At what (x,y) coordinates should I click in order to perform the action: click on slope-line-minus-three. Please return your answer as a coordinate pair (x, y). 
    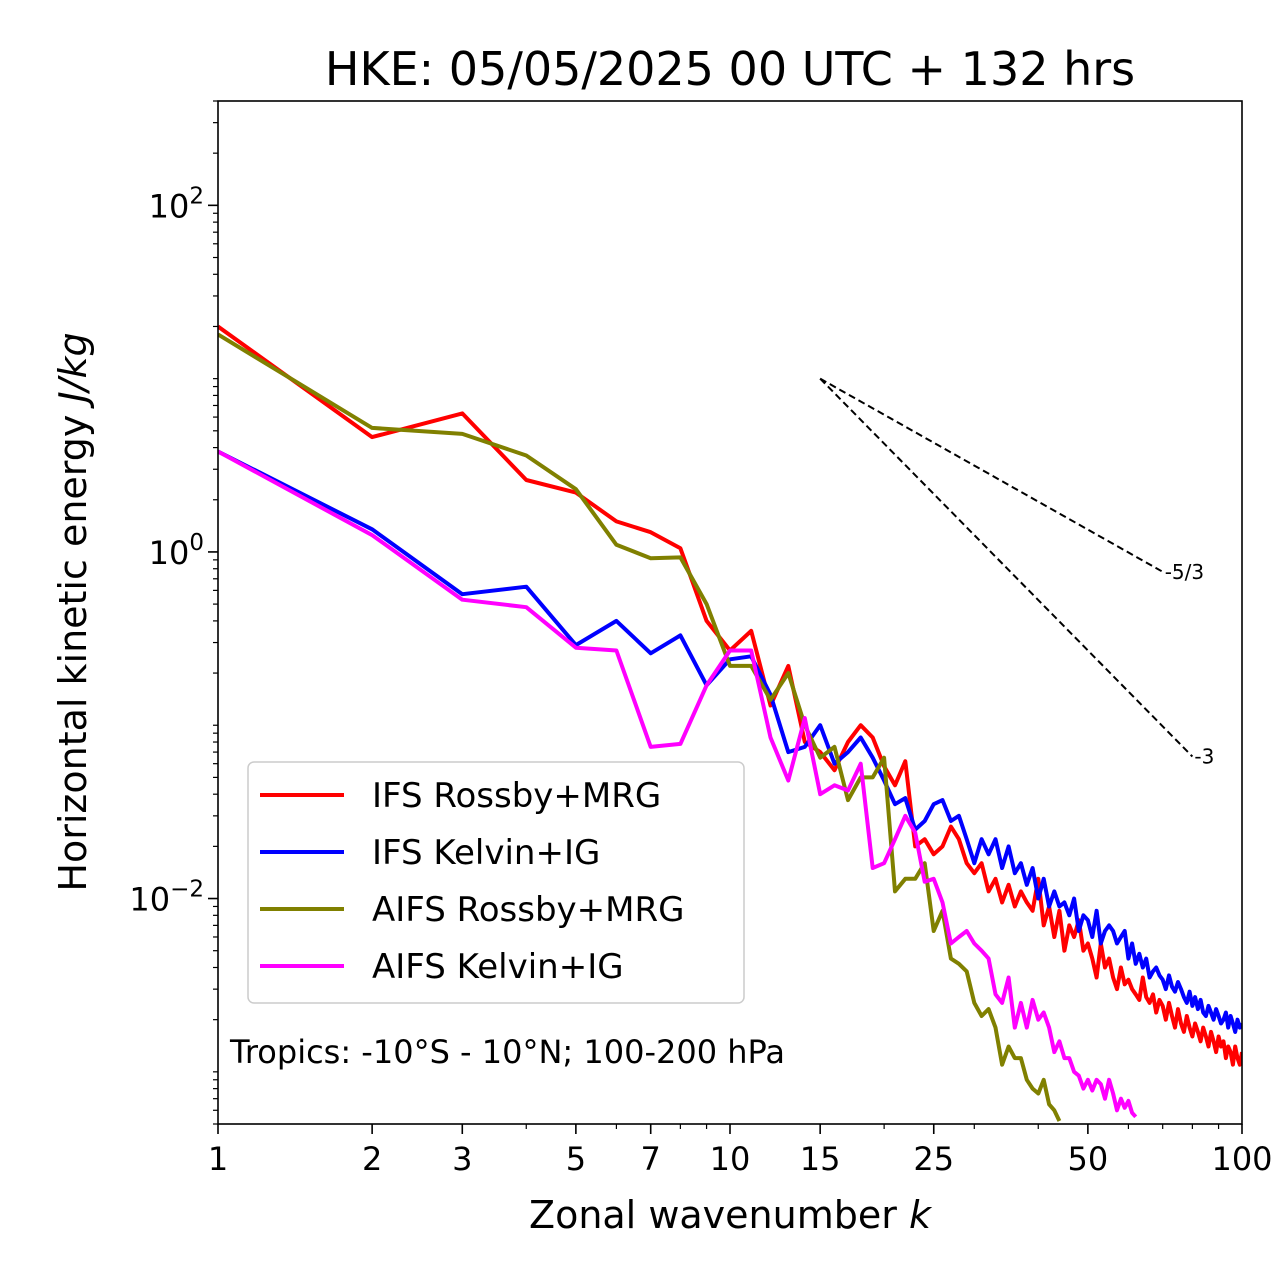
    Looking at the image, I should click on (1006, 567).